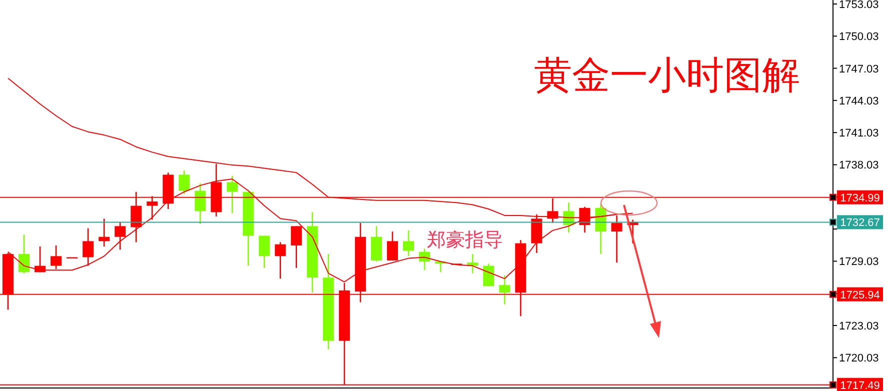  I want to click on y-tick-label: 1729.03, so click(859, 262).